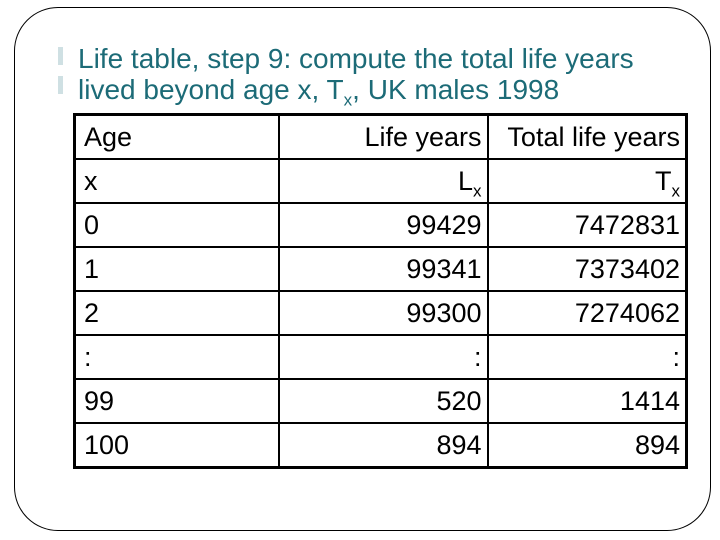 This screenshot has width=720, height=540. What do you see at coordinates (383, 181) in the screenshot?
I see `symbol-life-years: Lx` at bounding box center [383, 181].